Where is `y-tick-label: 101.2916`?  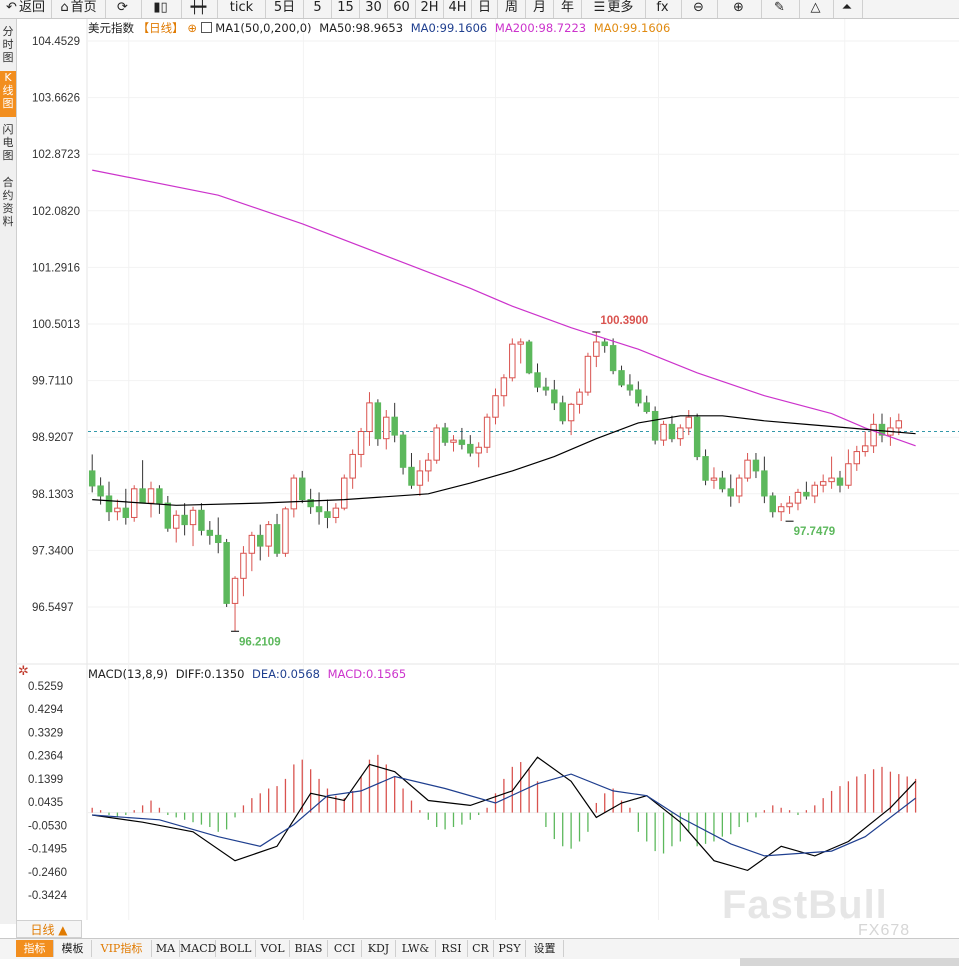
y-tick-label: 101.2916 is located at coordinates (56, 268).